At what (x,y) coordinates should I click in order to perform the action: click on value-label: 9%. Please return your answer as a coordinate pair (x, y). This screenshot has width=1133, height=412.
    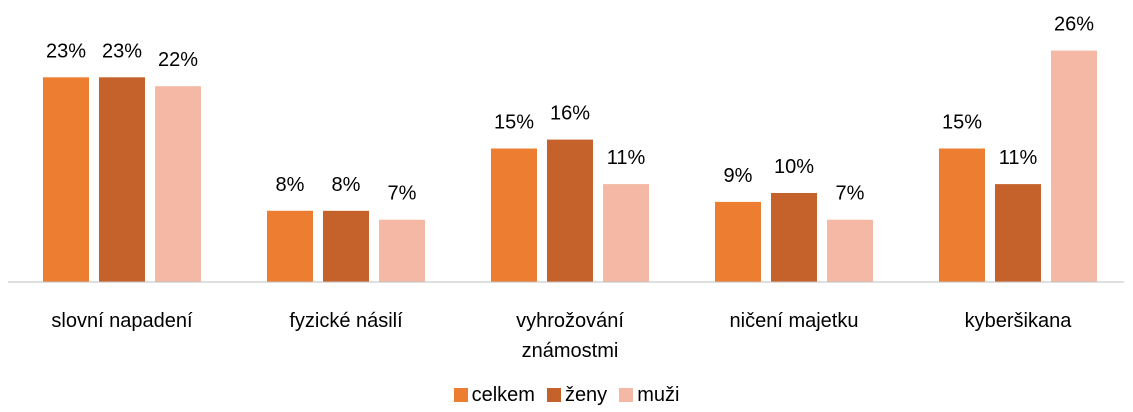
    Looking at the image, I should click on (738, 176).